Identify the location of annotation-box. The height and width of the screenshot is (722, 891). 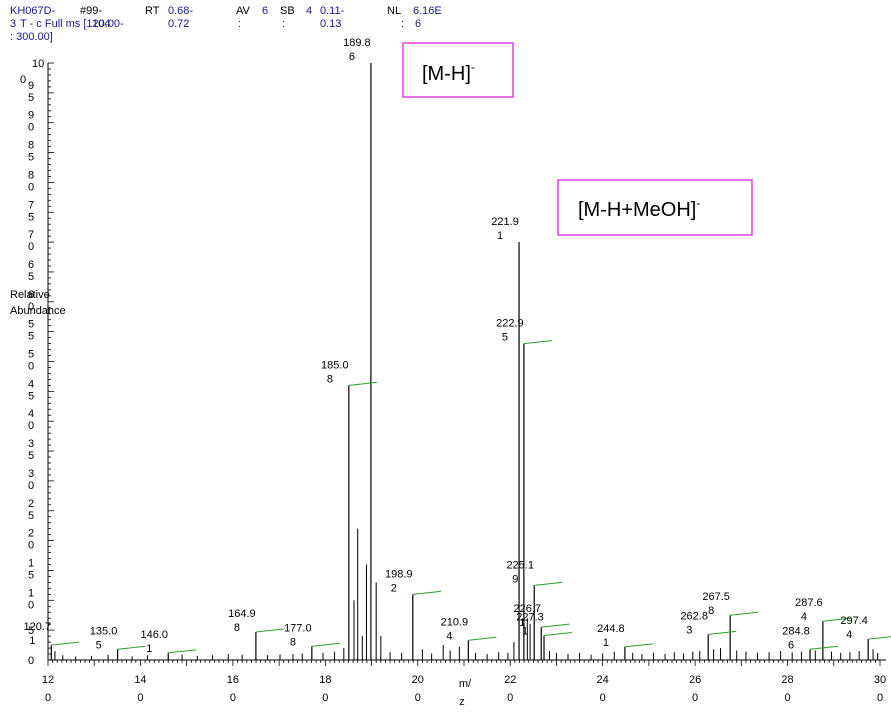
(655, 207).